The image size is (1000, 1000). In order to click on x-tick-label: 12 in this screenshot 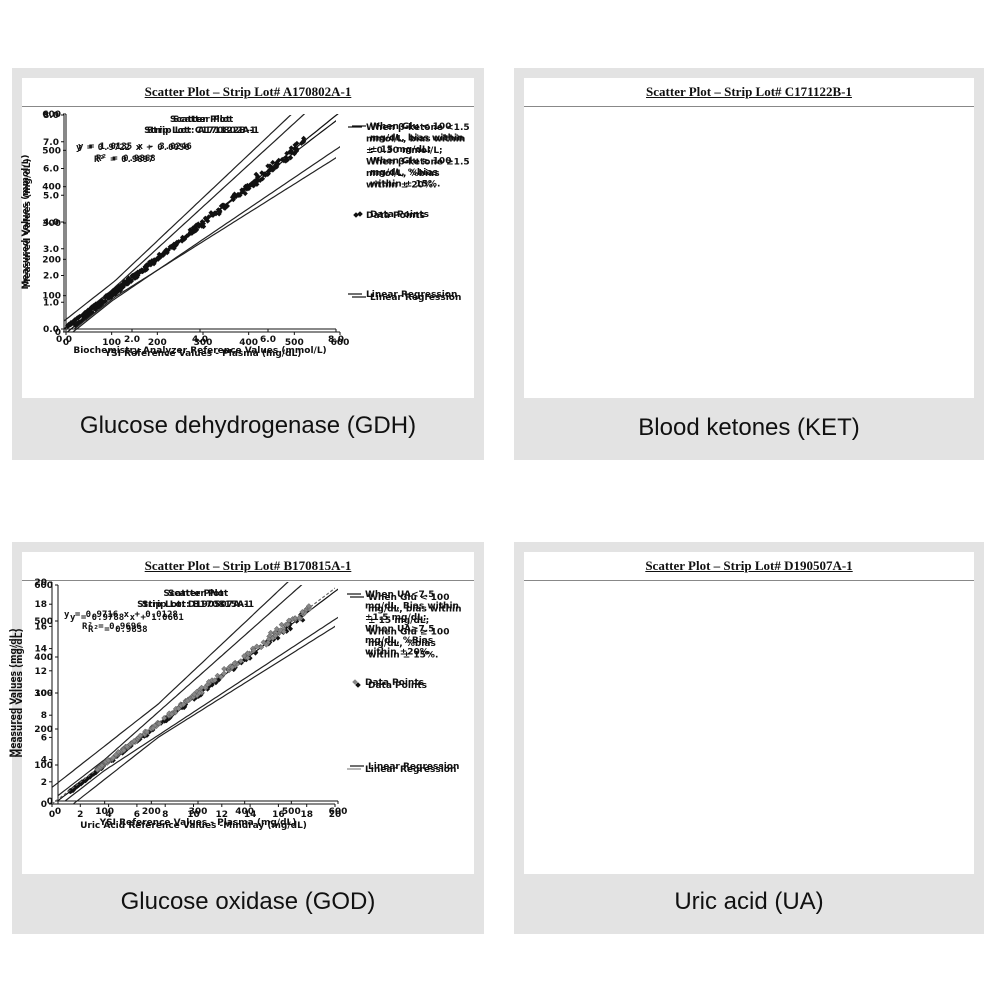, I will do `click(222, 815)`.